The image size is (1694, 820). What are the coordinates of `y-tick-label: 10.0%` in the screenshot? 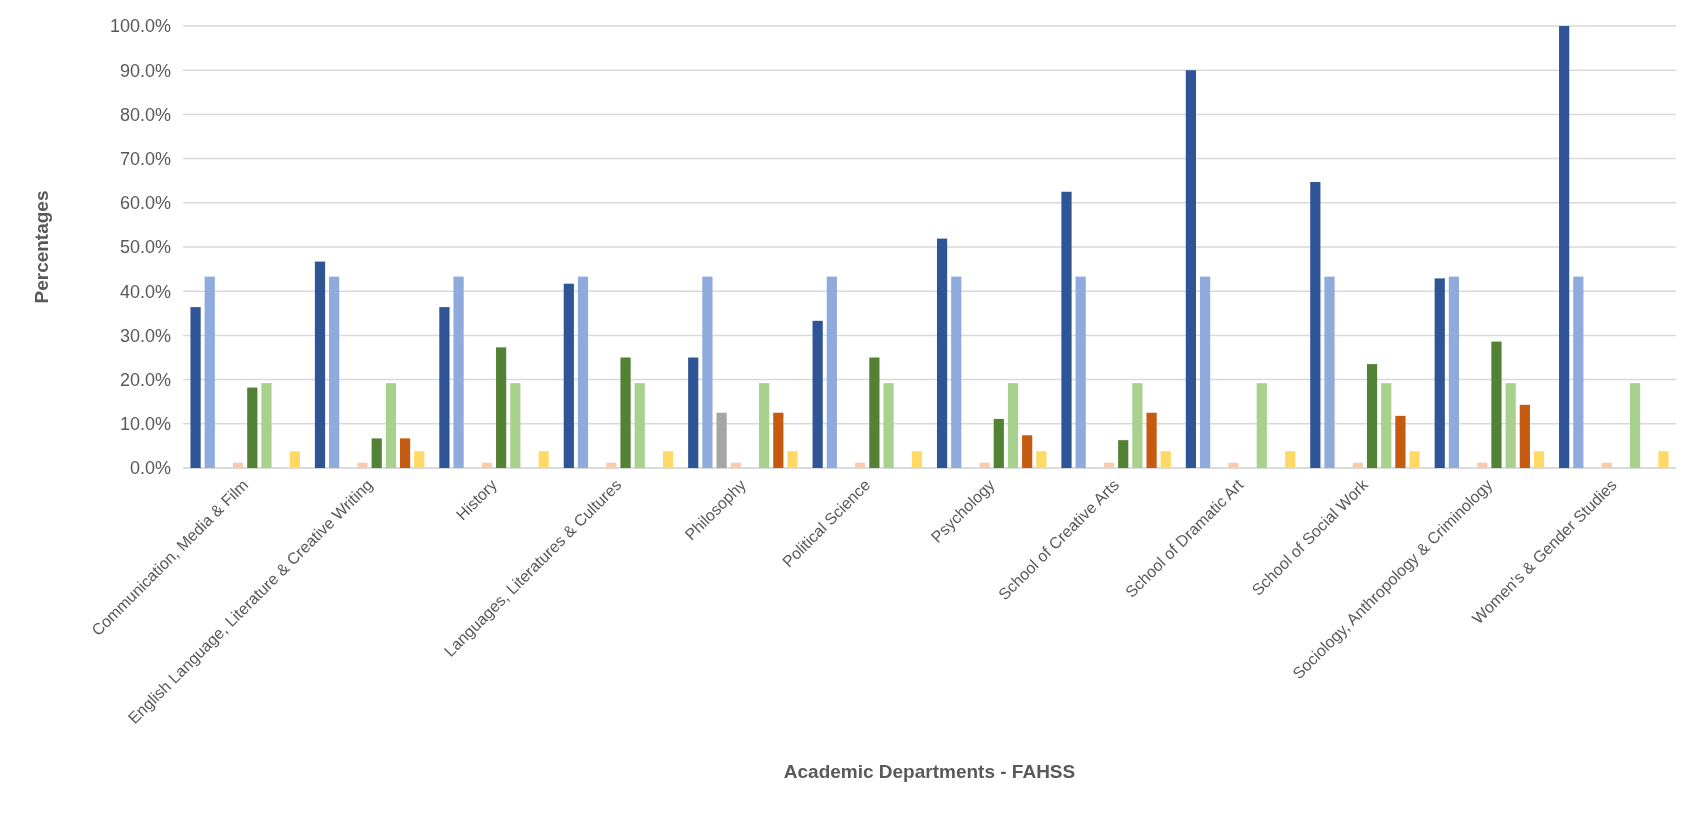 It's located at (145, 424).